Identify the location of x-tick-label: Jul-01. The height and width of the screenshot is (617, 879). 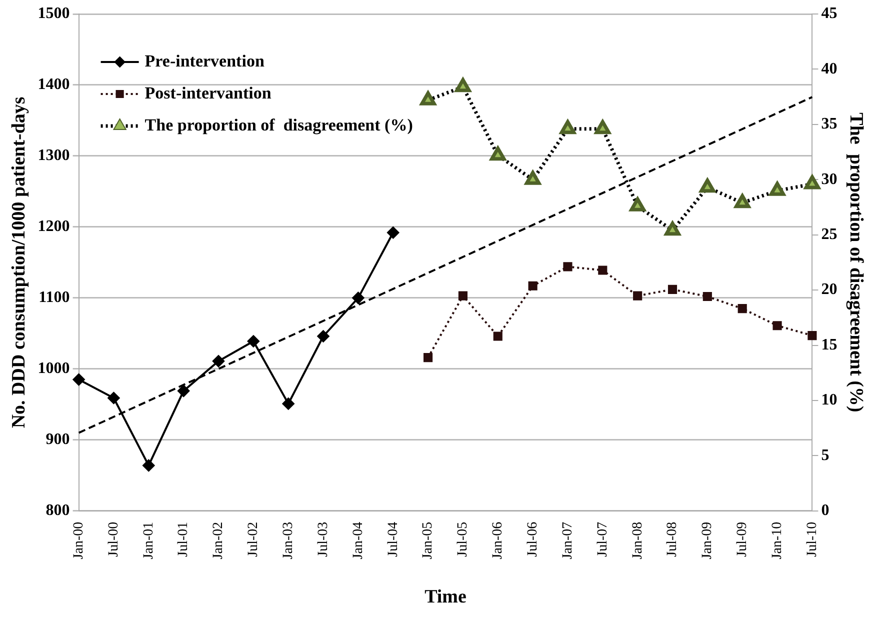
(184, 539).